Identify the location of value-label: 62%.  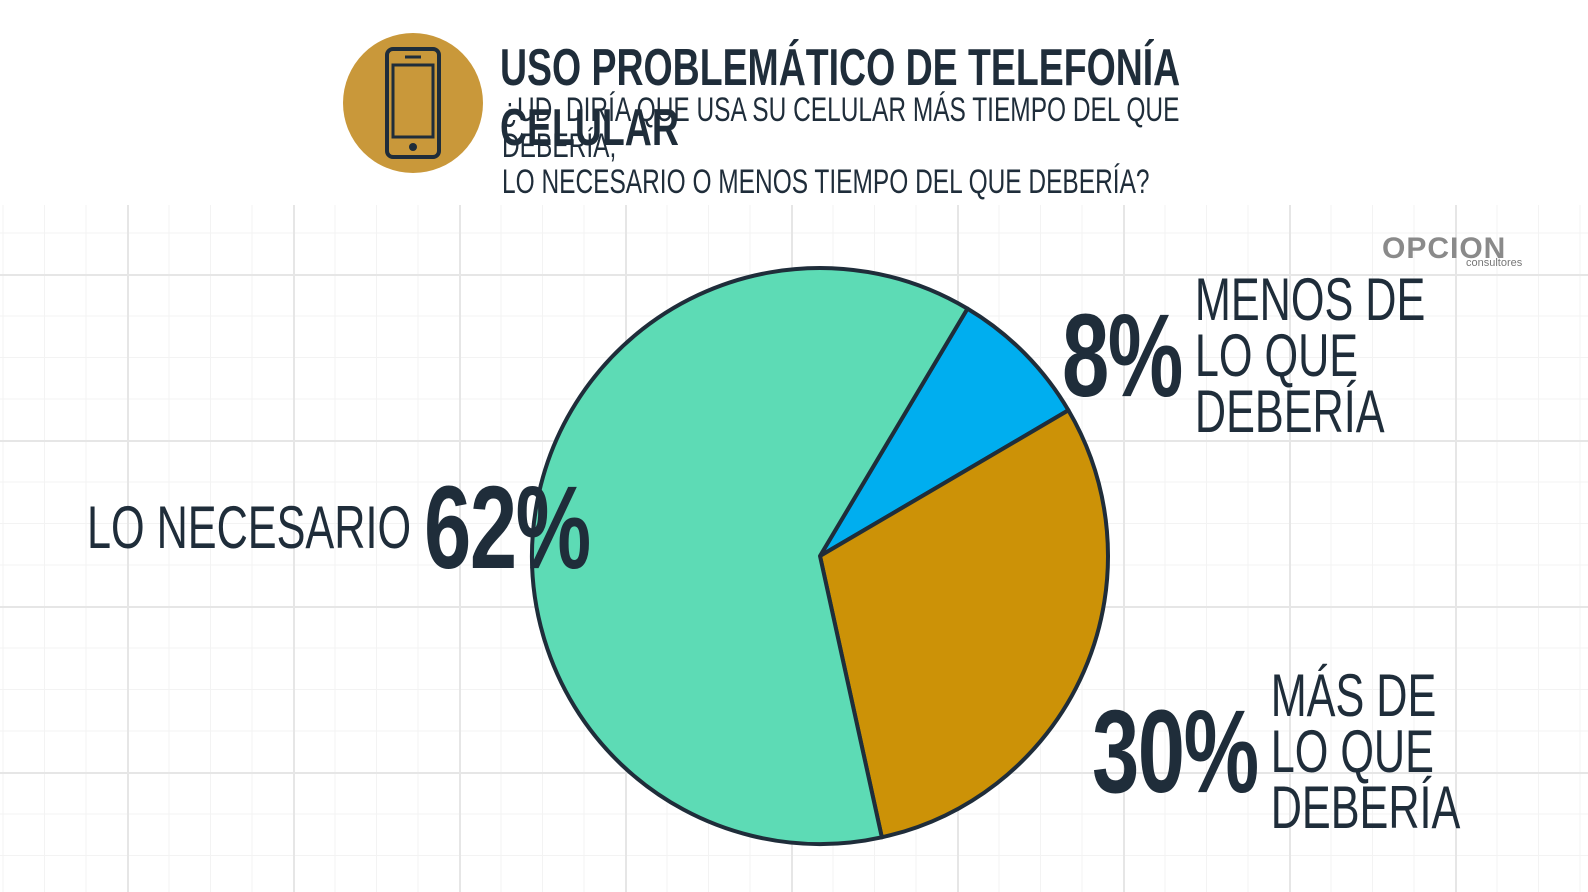
(507, 528).